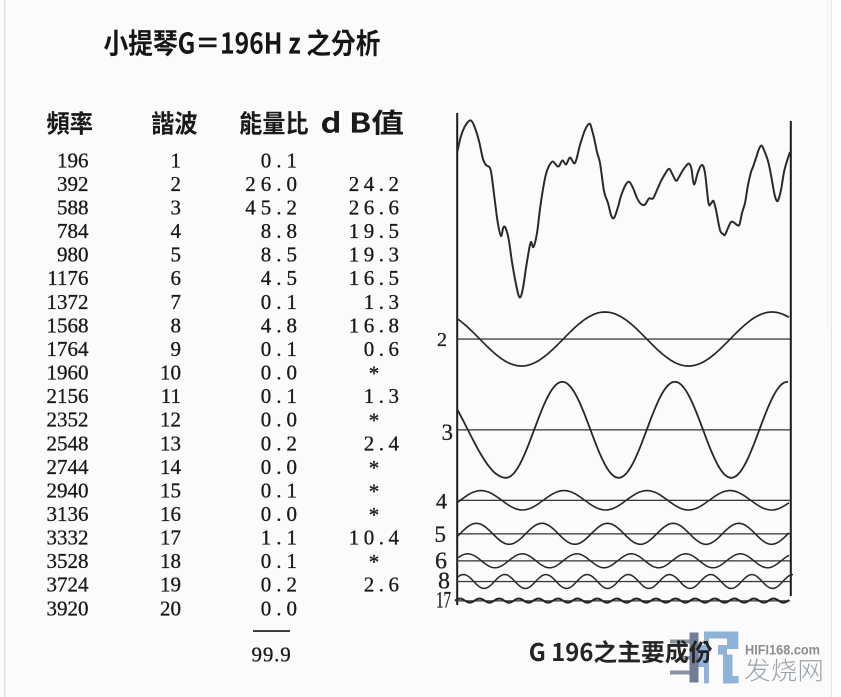 The image size is (841, 697). Describe the element at coordinates (170, 608) in the screenshot. I see `svg-text: 20` at that location.